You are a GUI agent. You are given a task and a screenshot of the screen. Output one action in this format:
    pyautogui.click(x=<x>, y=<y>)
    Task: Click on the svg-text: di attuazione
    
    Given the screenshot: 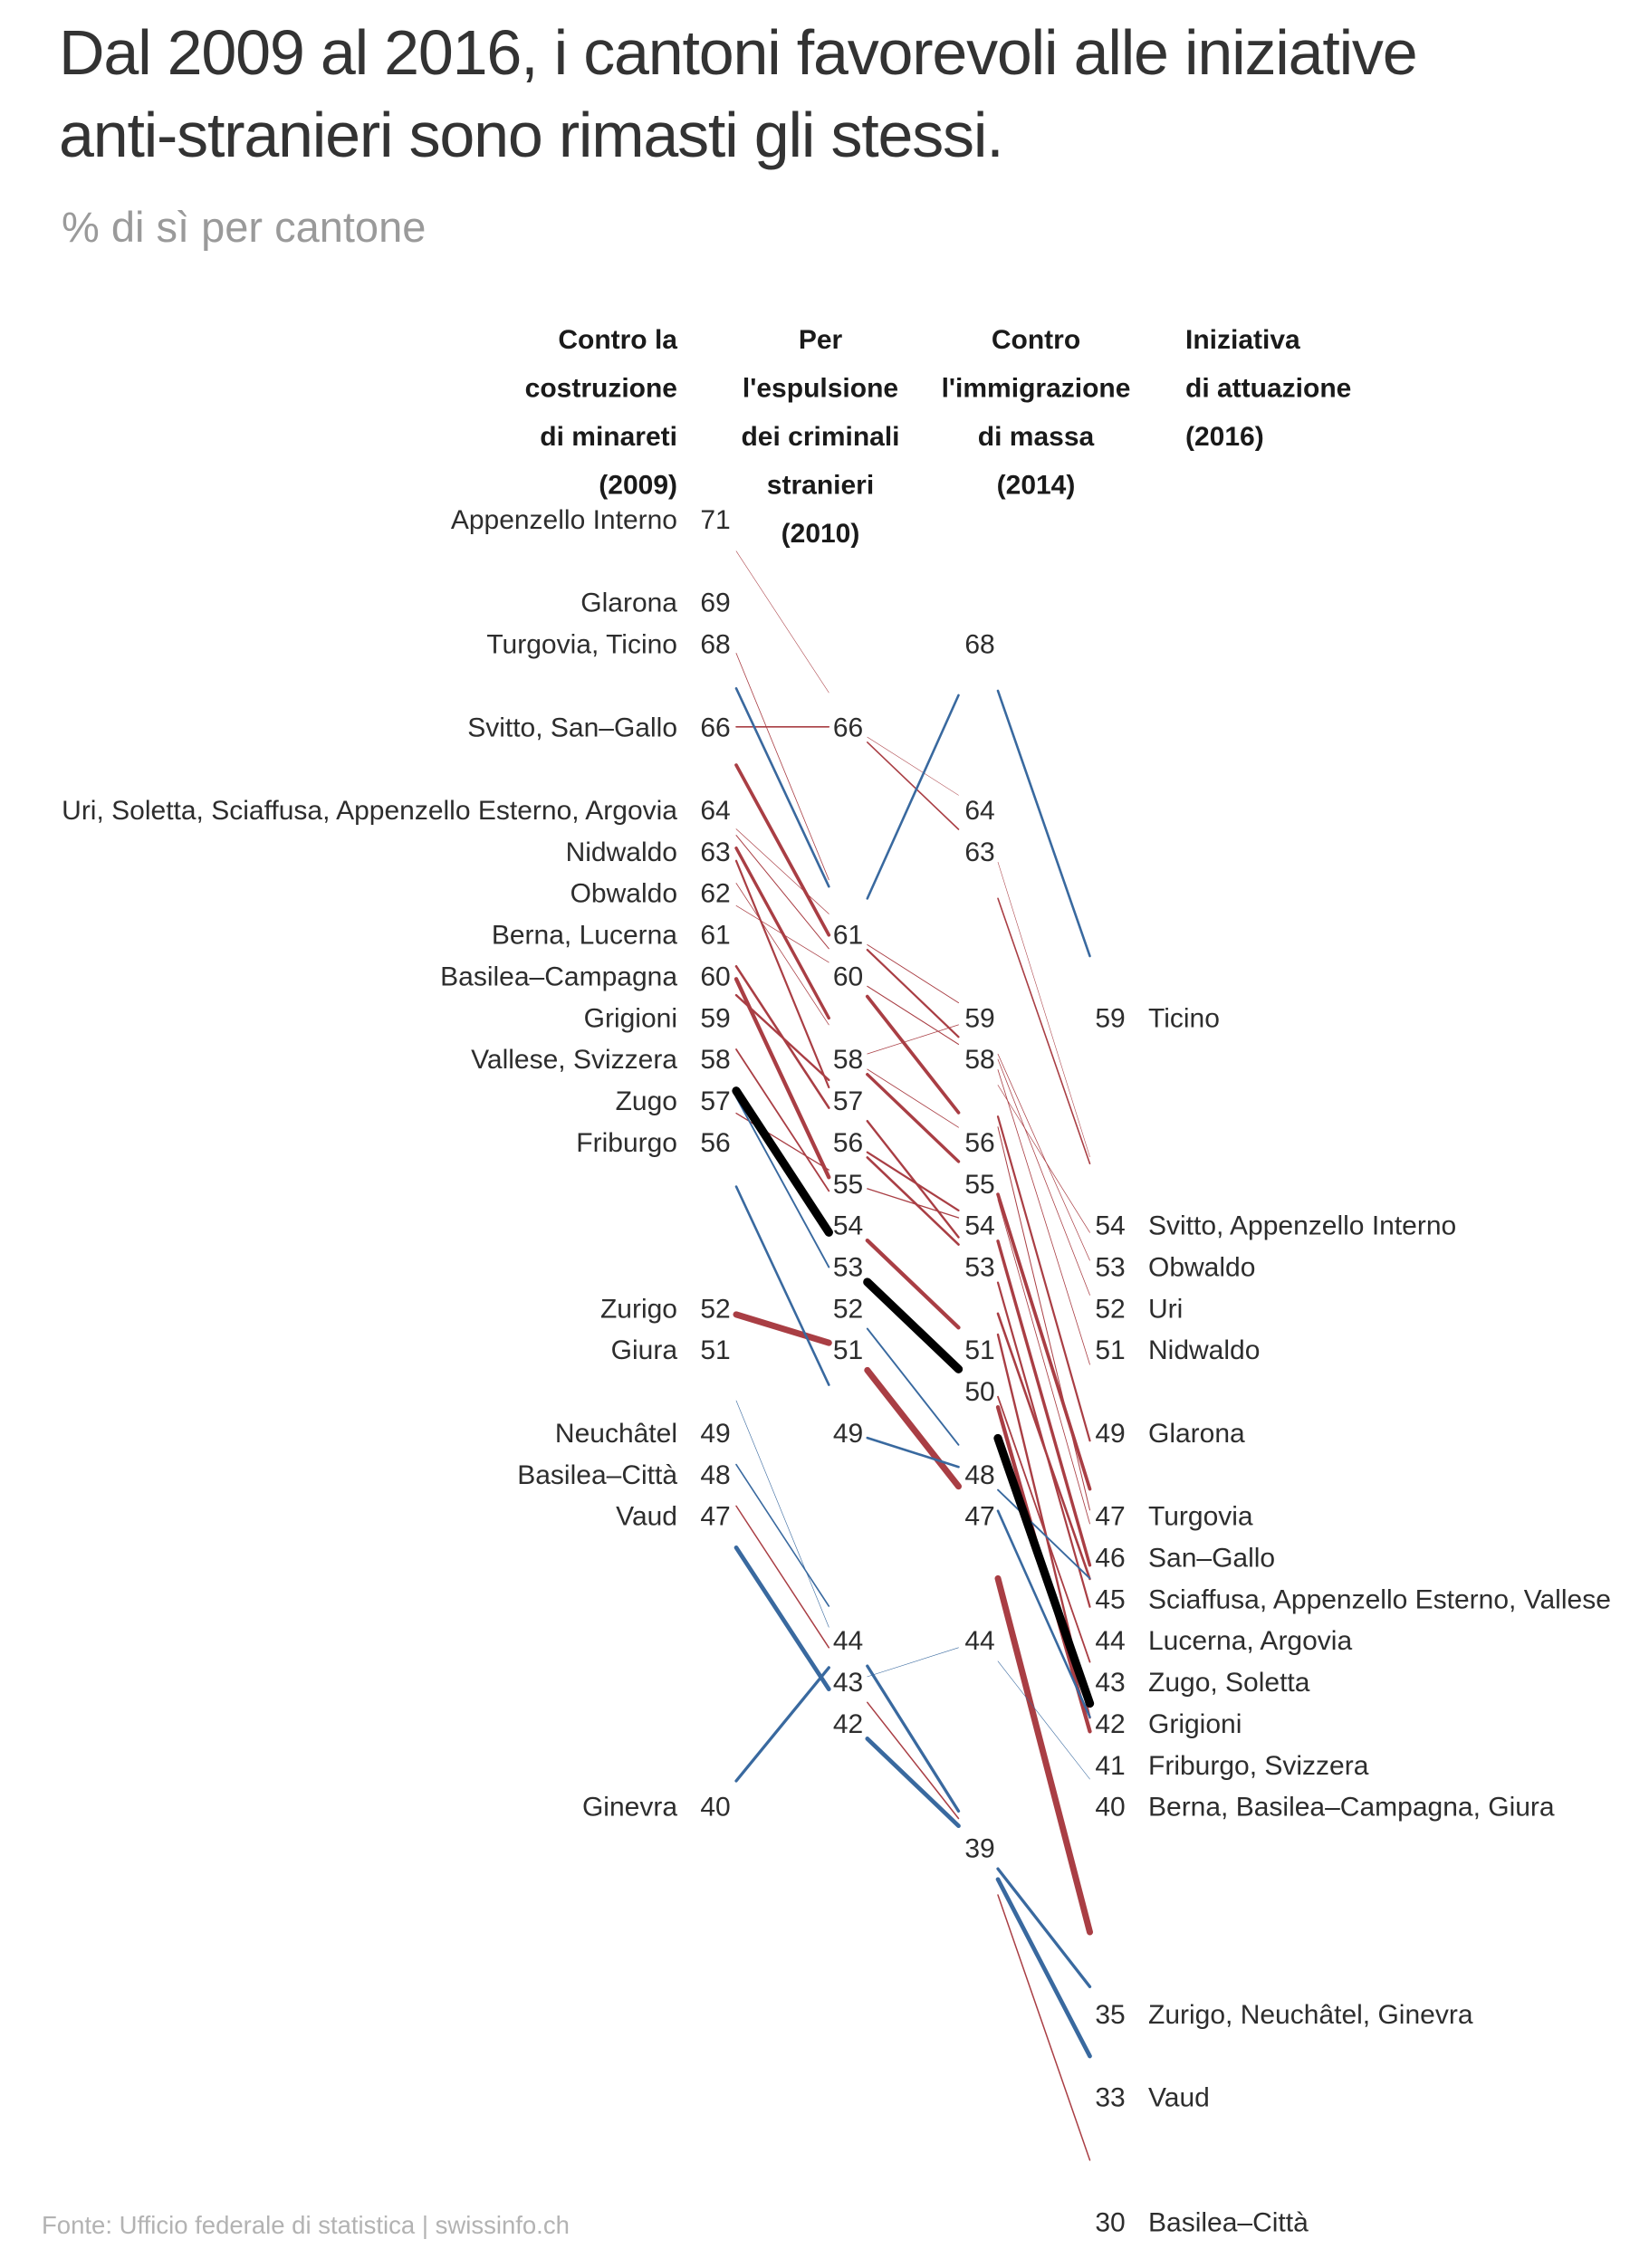 What is the action you would take?
    pyautogui.click(x=1268, y=389)
    